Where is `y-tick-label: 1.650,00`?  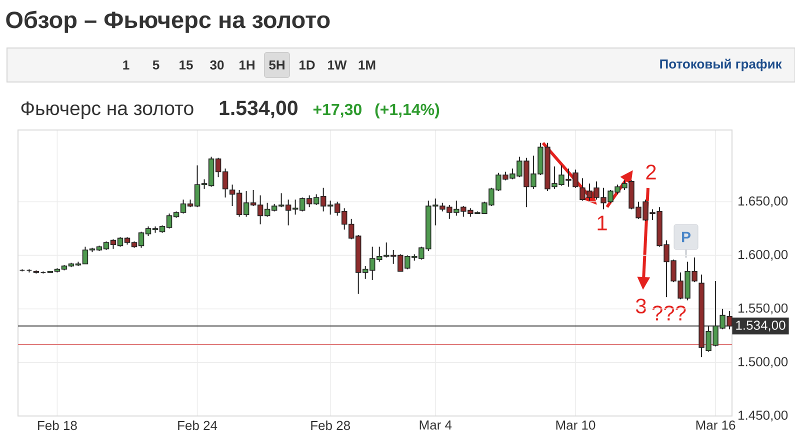 y-tick-label: 1.650,00 is located at coordinates (763, 202).